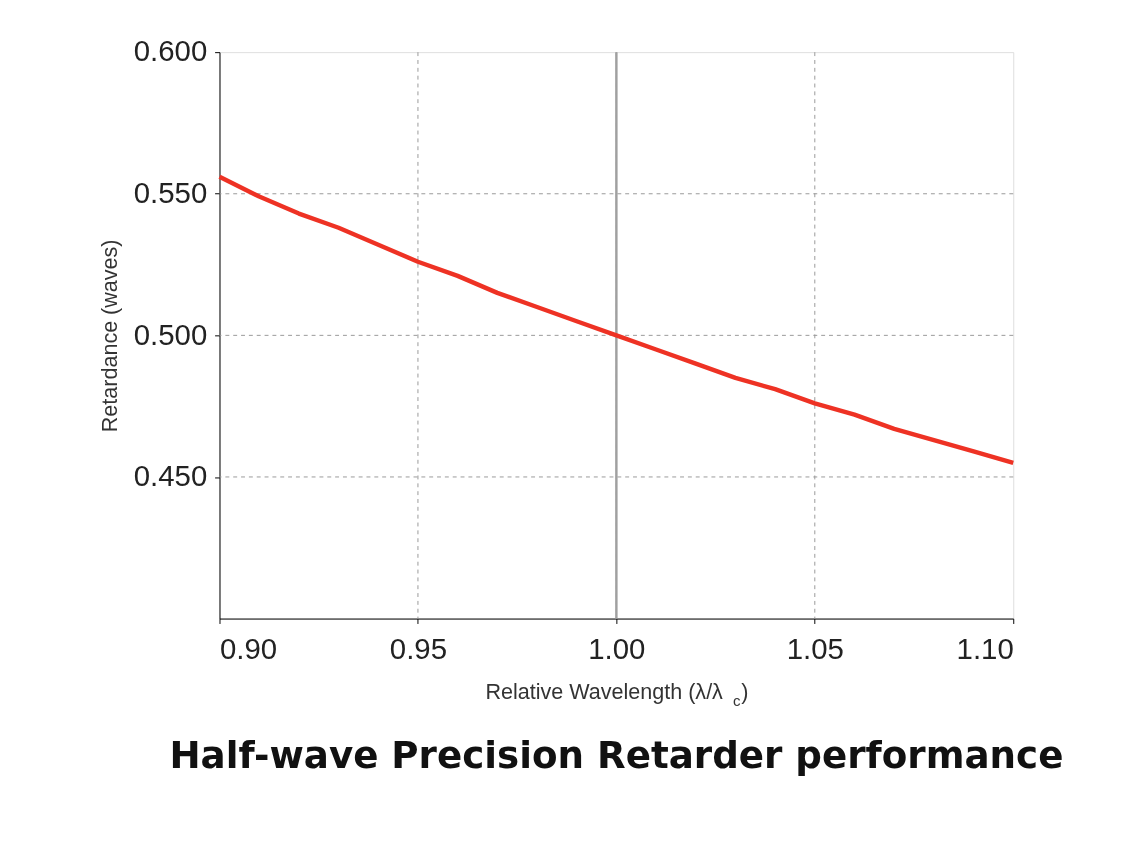  Describe the element at coordinates (418, 649) in the screenshot. I see `x-tick-label: 0.95` at that location.